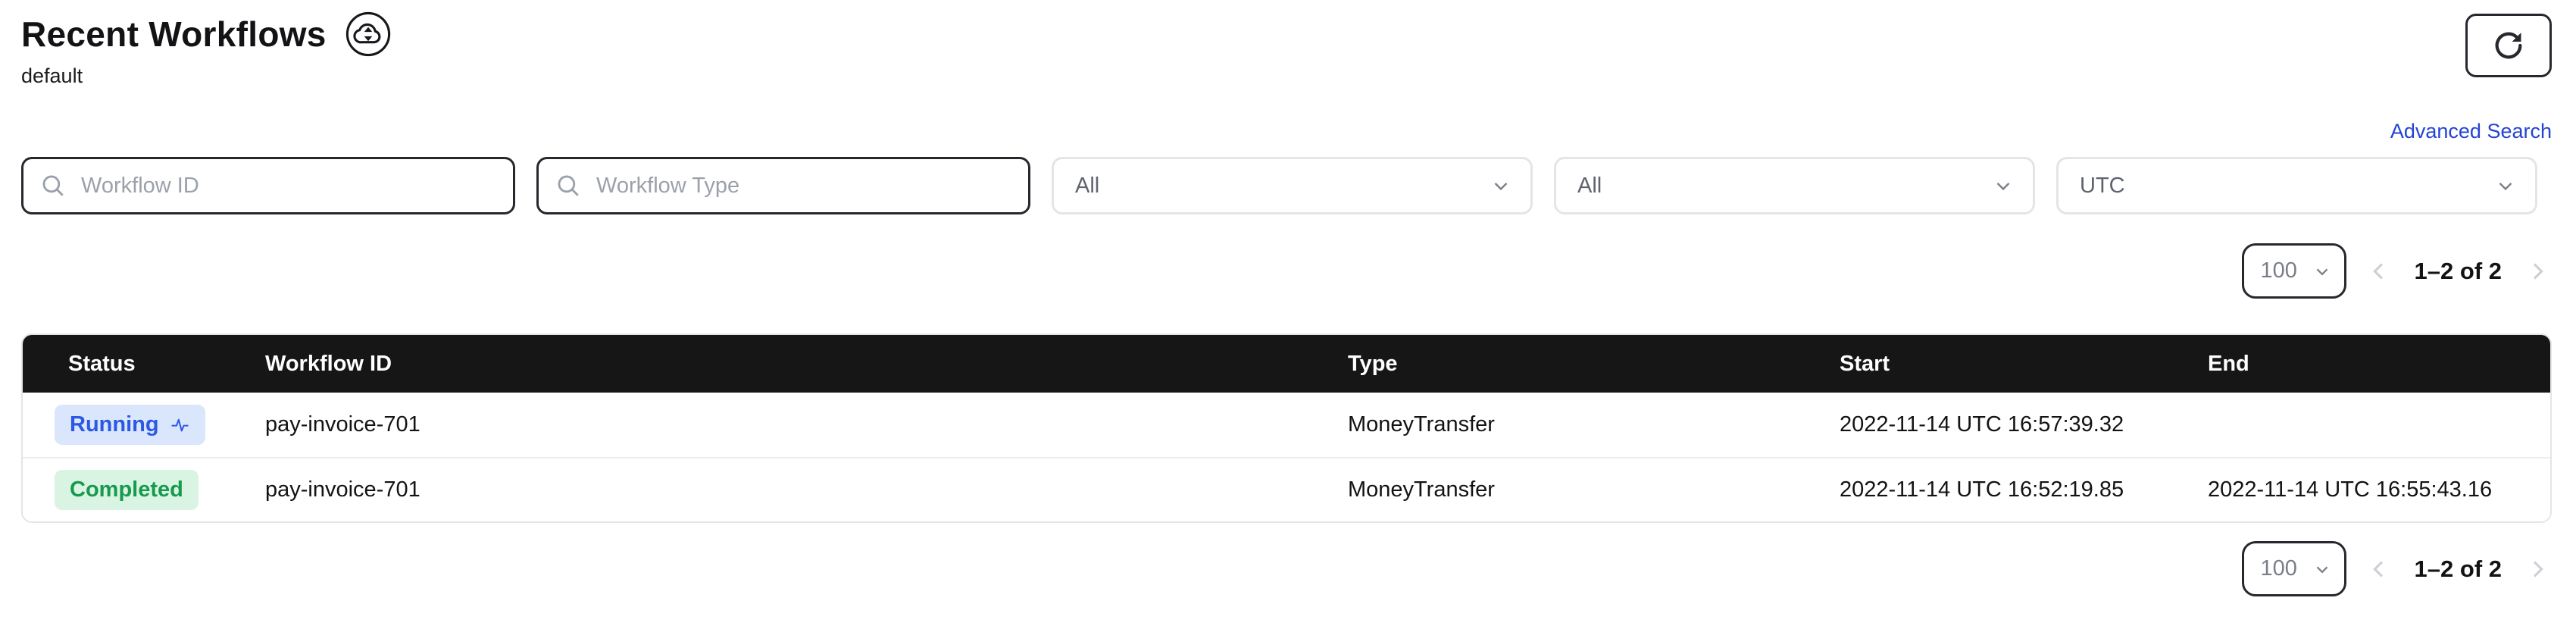  What do you see at coordinates (368, 34) in the screenshot?
I see `cloud-sync-icon` at bounding box center [368, 34].